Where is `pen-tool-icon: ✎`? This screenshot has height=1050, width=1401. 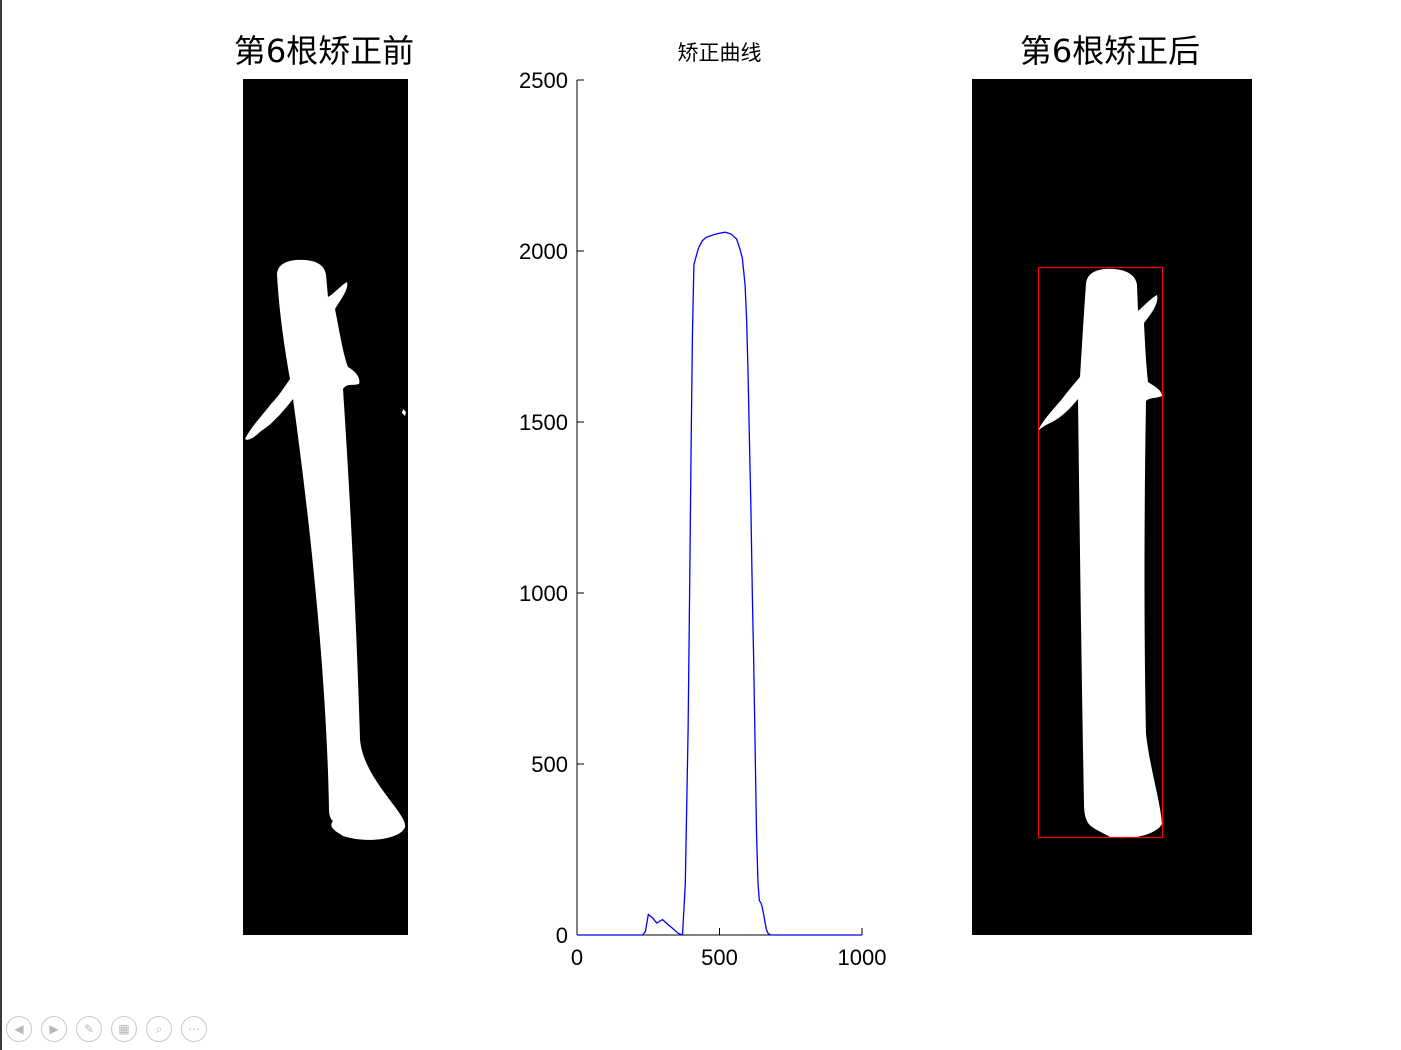 pen-tool-icon: ✎ is located at coordinates (89, 1029).